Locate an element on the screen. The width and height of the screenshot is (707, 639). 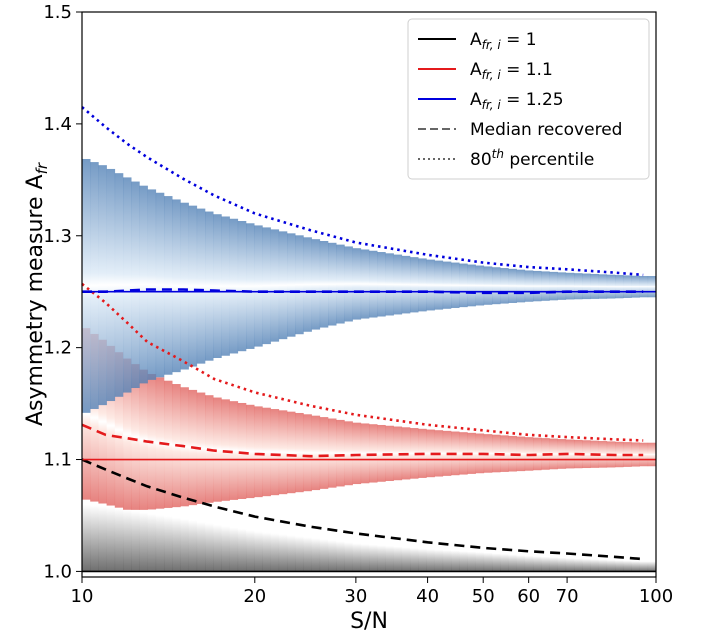
x-tick-label: 60 is located at coordinates (528, 596).